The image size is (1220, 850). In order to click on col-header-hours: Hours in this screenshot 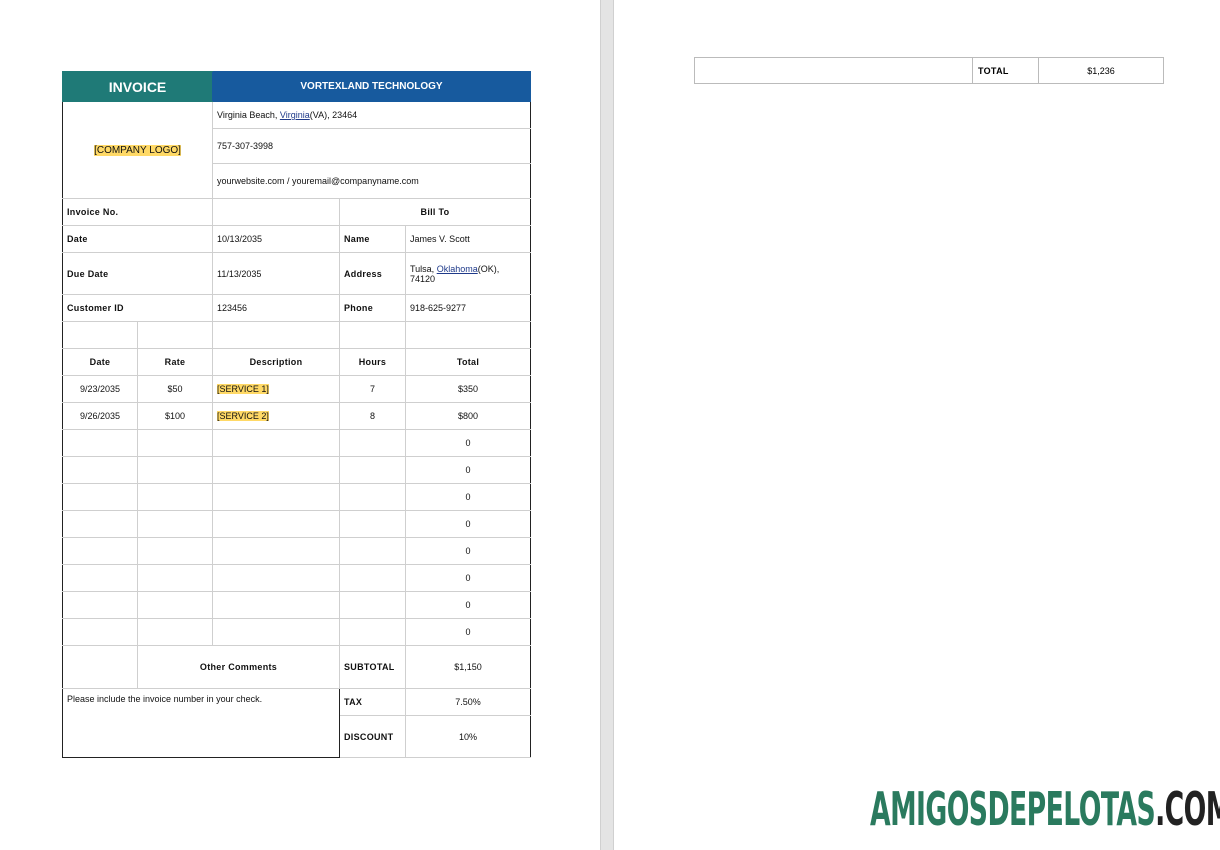, I will do `click(372, 362)`.